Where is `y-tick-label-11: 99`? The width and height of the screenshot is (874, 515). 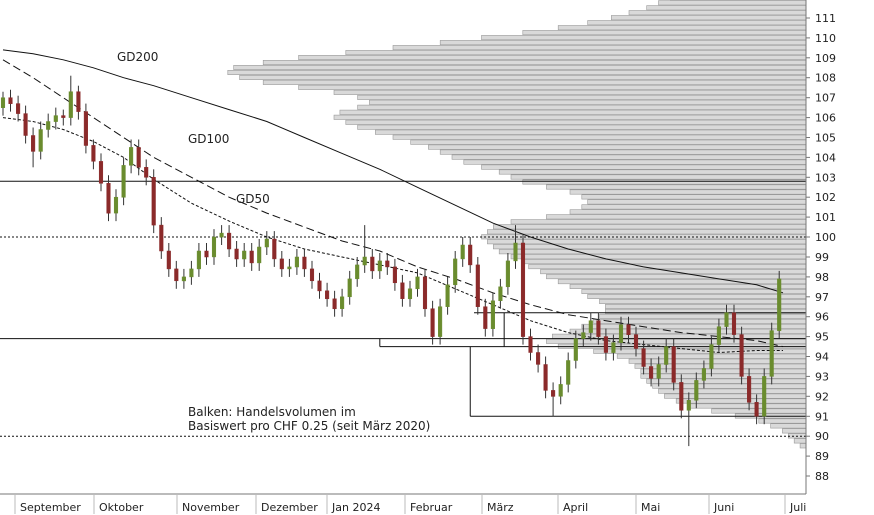
y-tick-label-11: 99 is located at coordinates (822, 257).